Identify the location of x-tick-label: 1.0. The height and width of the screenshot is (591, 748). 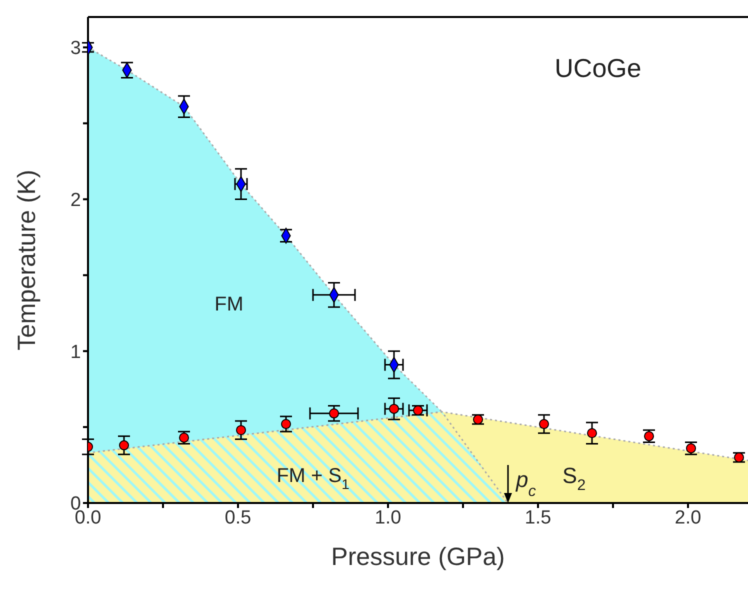
(388, 517).